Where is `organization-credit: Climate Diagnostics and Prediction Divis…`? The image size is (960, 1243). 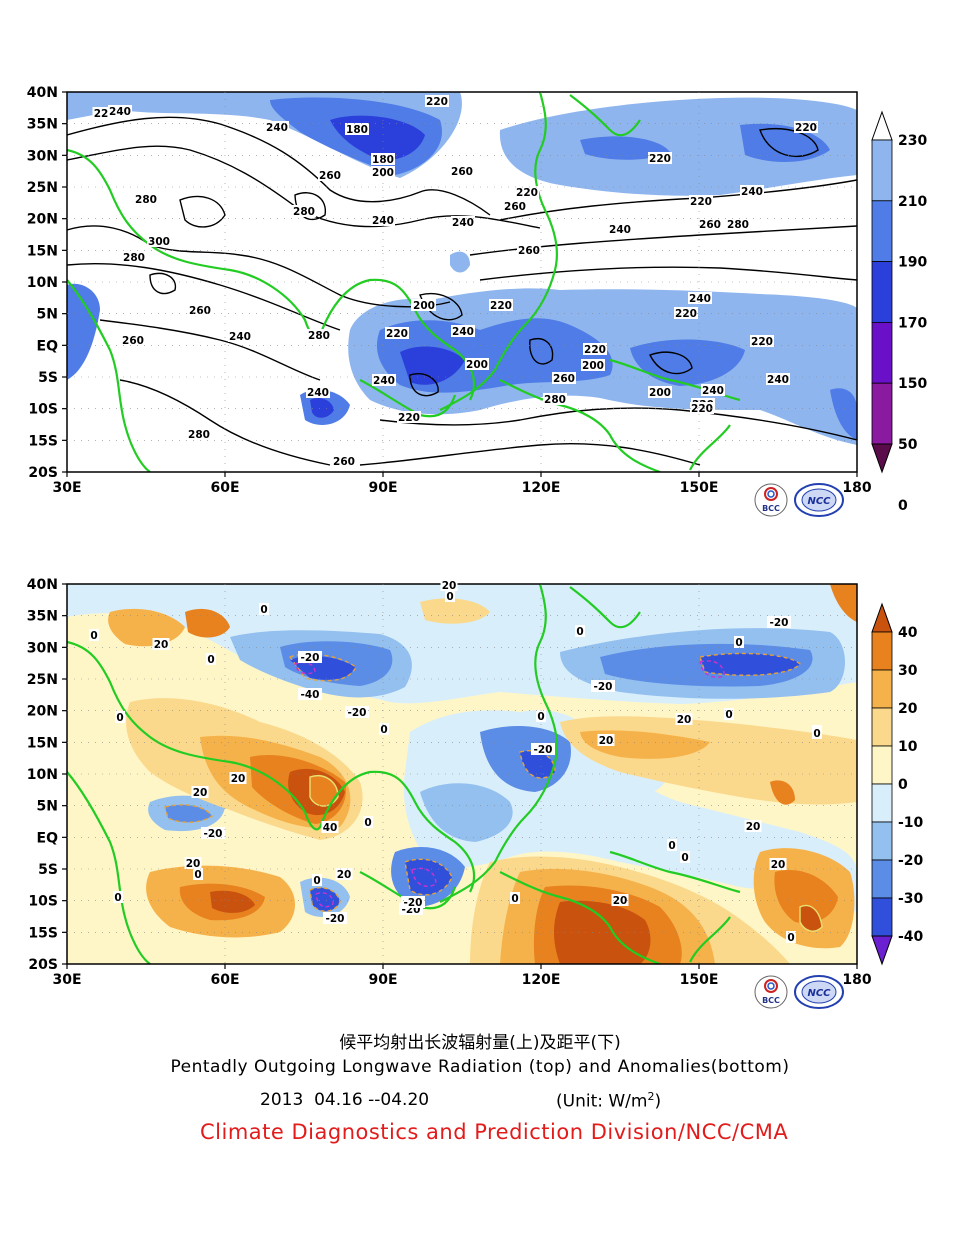 organization-credit: Climate Diagnostics and Prediction Divis… is located at coordinates (494, 1132).